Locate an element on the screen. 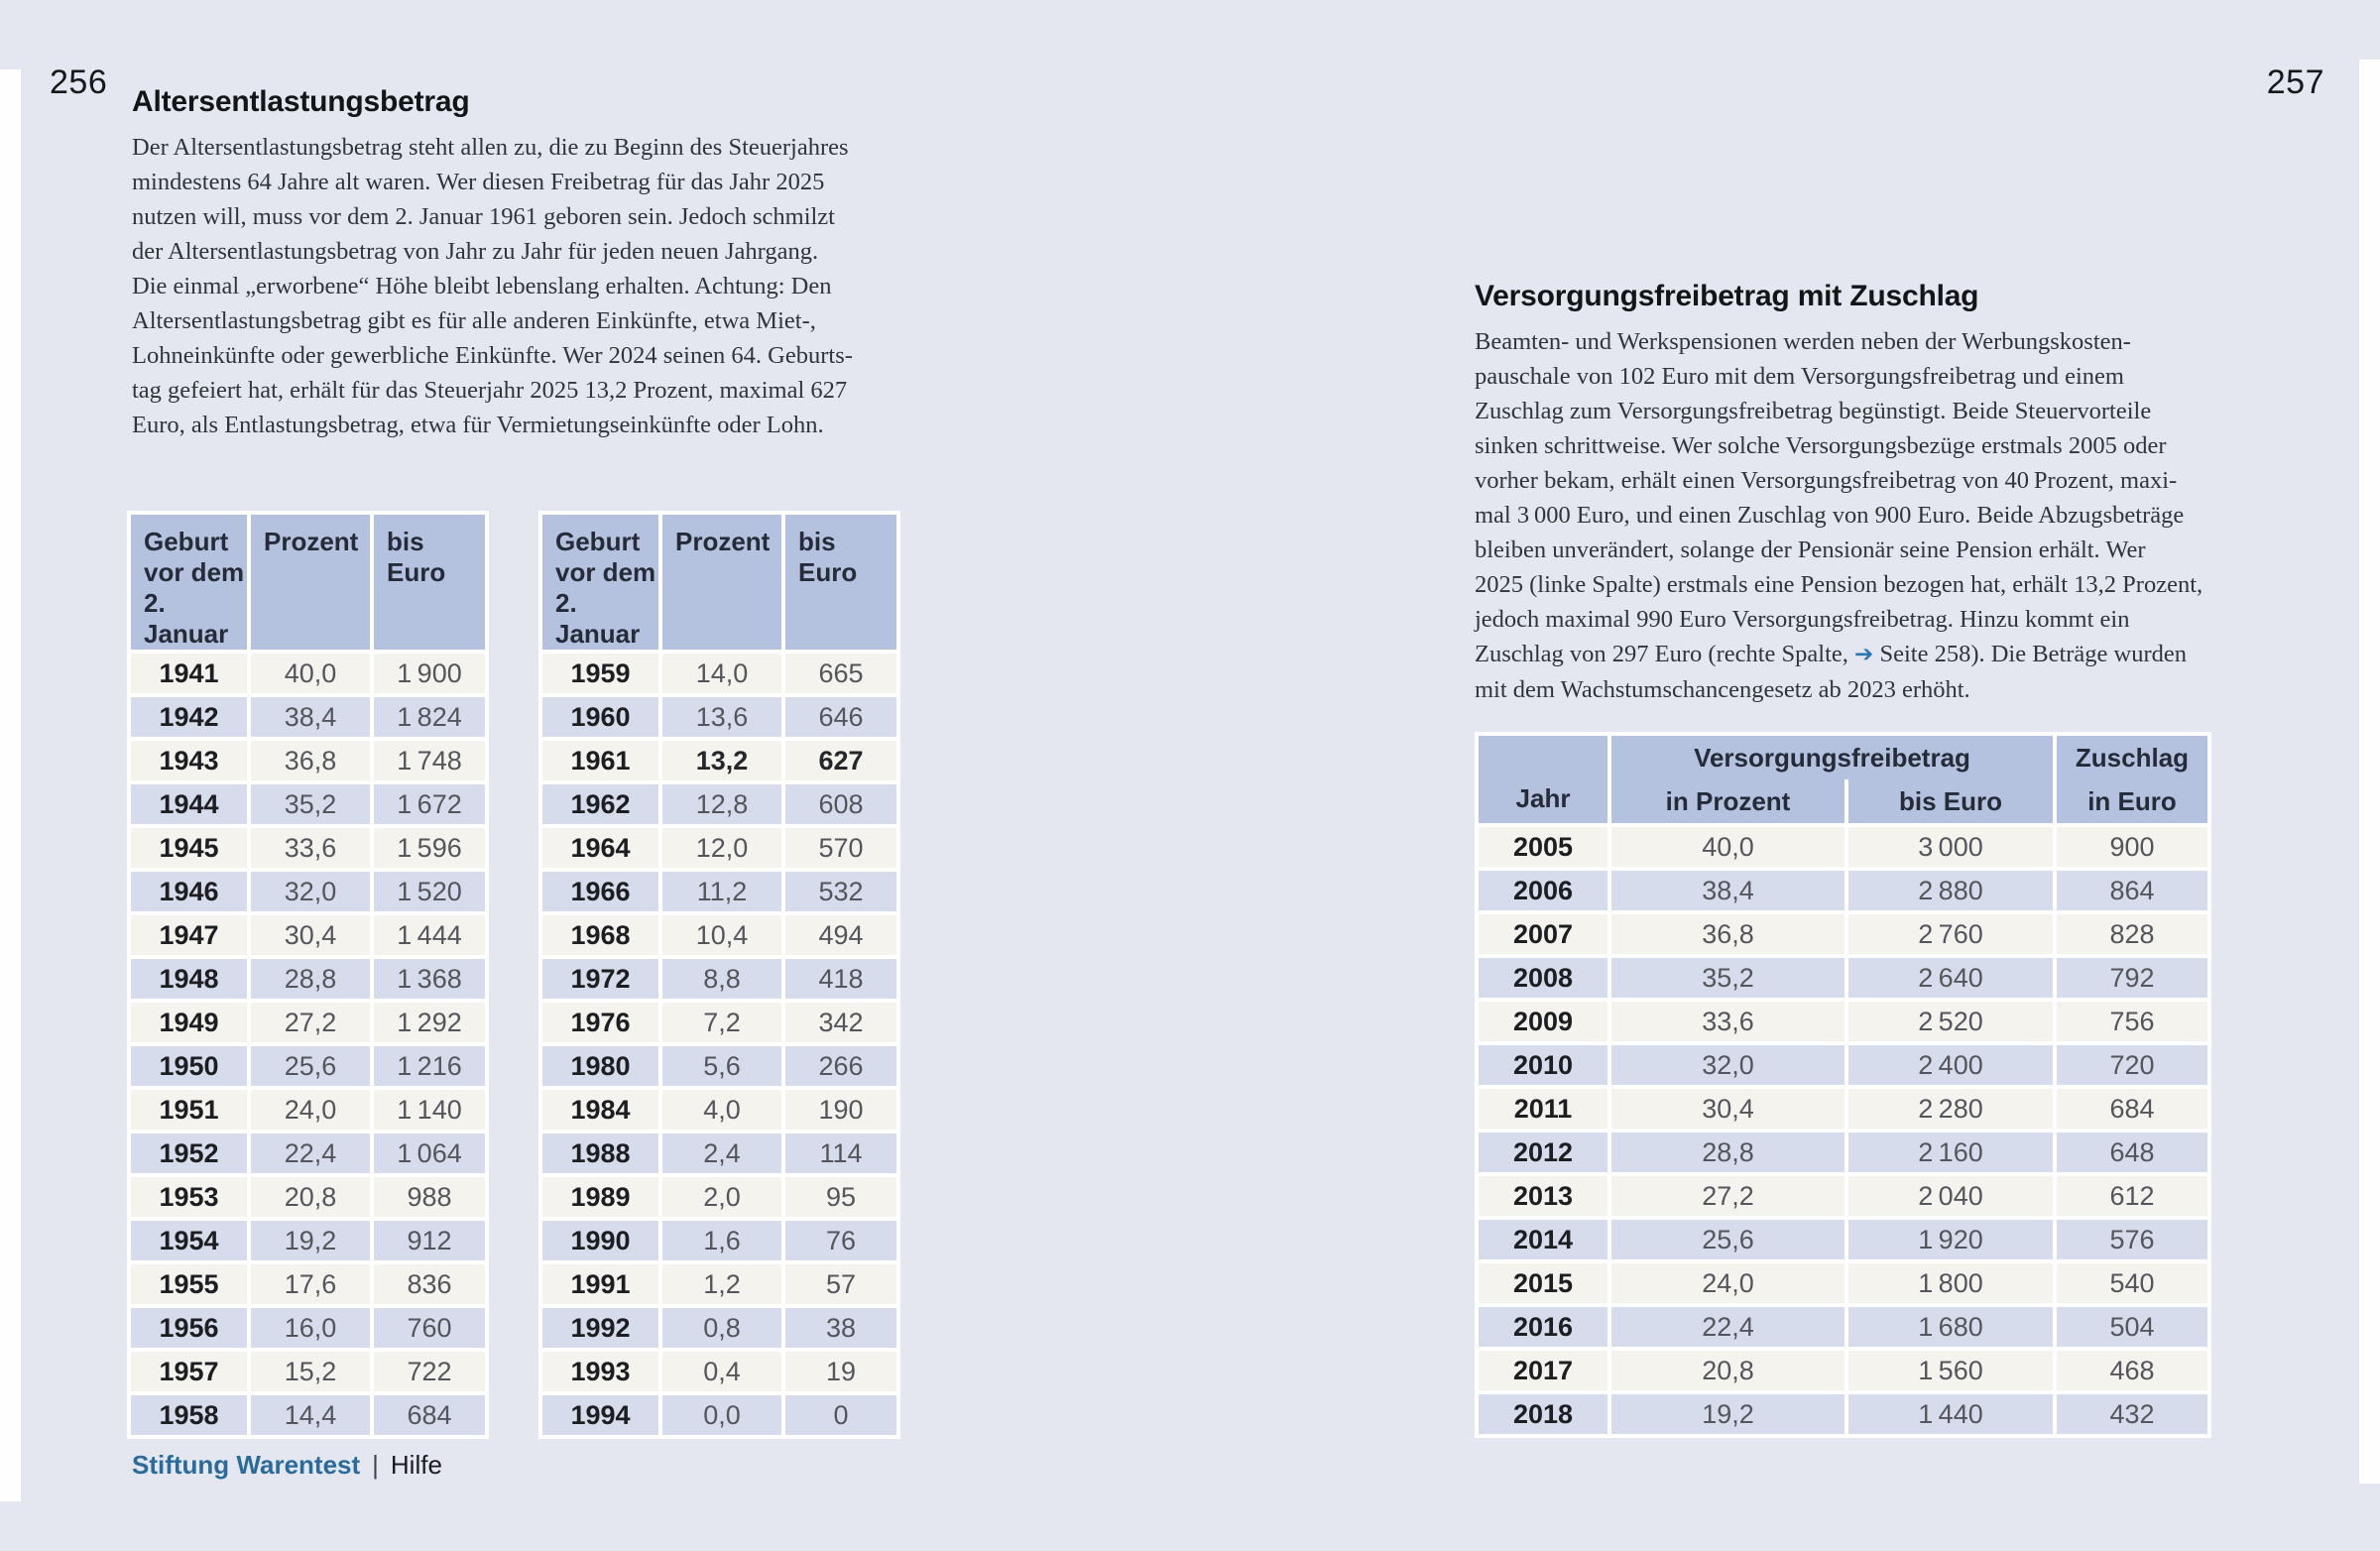 This screenshot has width=2380, height=1551. euro-cell: 2 280 is located at coordinates (1950, 1109).